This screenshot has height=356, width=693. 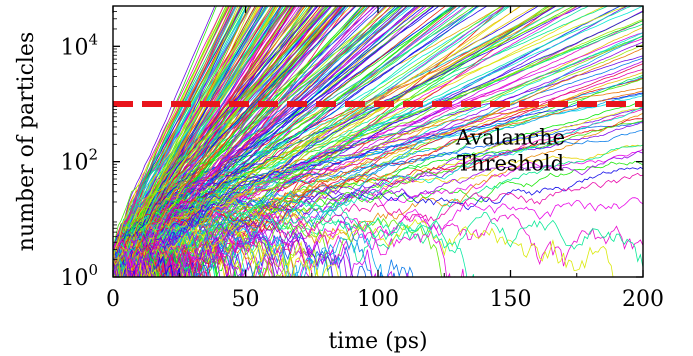 I want to click on y-axis-label: number of particles, so click(x=26, y=141).